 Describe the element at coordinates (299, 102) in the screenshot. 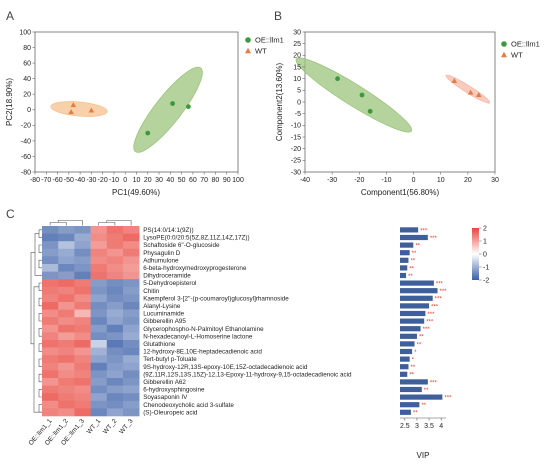

I see `plsda-b-ytick-label: 0` at that location.